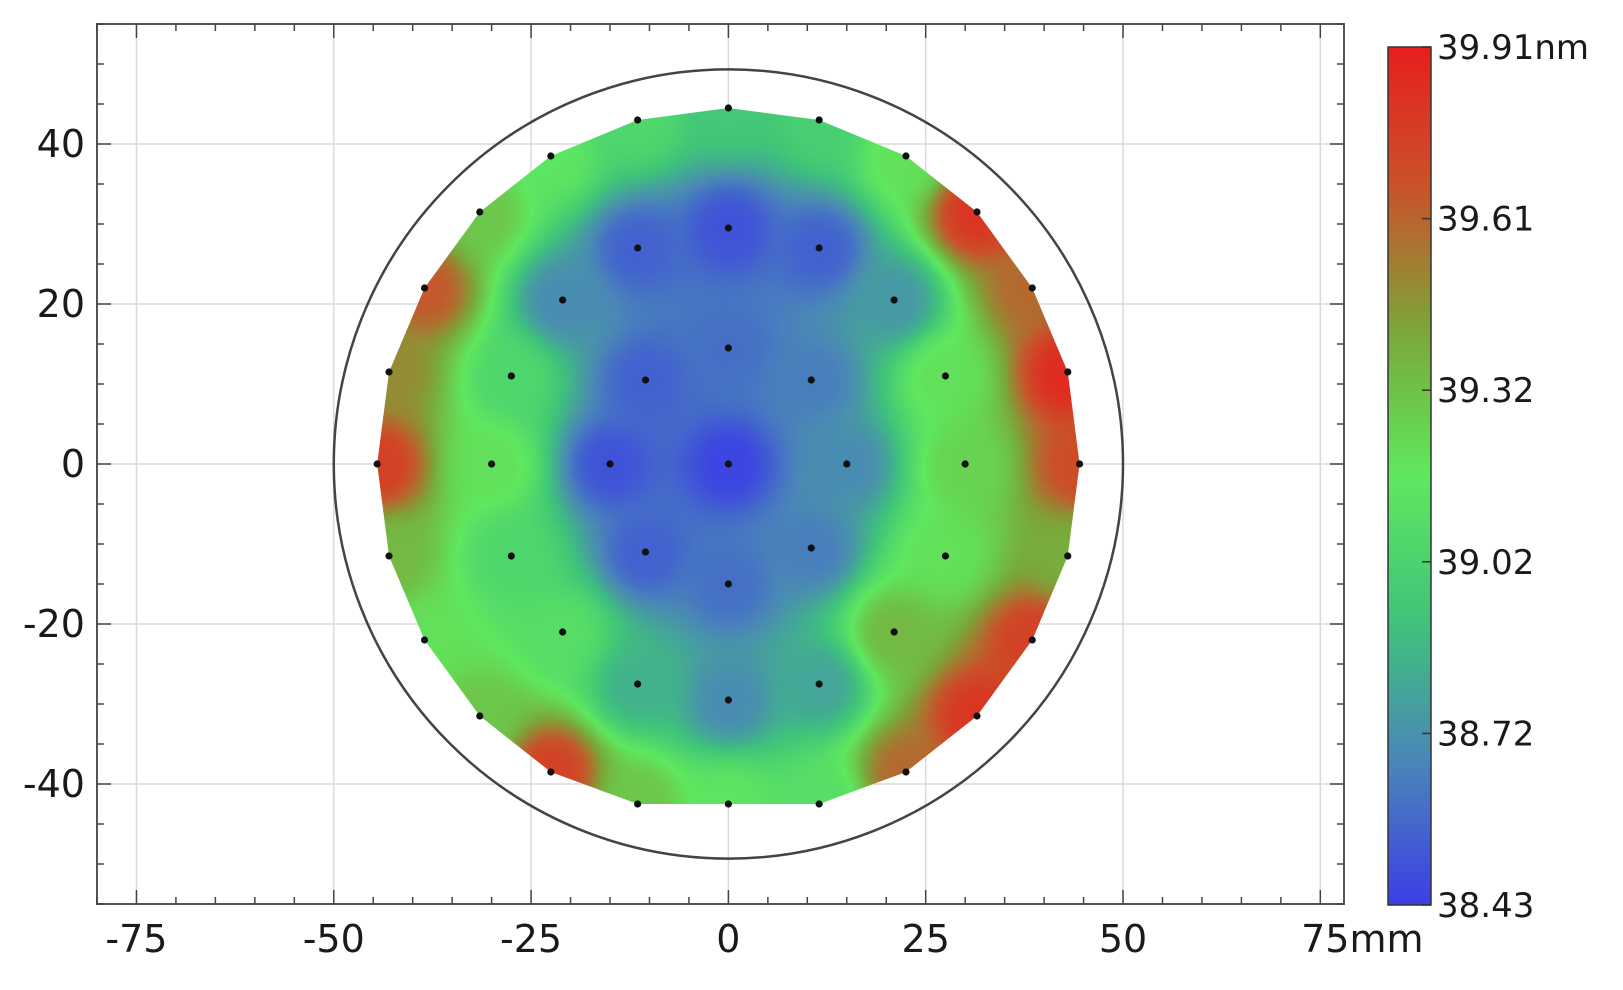 The width and height of the screenshot is (1623, 990). I want to click on y-tick-label: 0, so click(73, 464).